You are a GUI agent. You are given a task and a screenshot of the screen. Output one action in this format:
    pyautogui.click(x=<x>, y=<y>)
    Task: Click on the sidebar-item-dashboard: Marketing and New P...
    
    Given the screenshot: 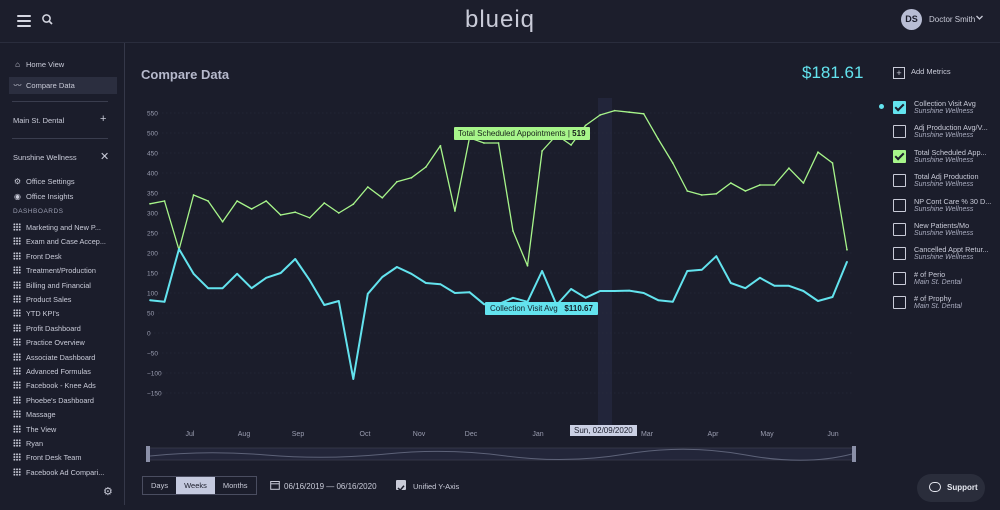 What is the action you would take?
    pyautogui.click(x=67, y=227)
    